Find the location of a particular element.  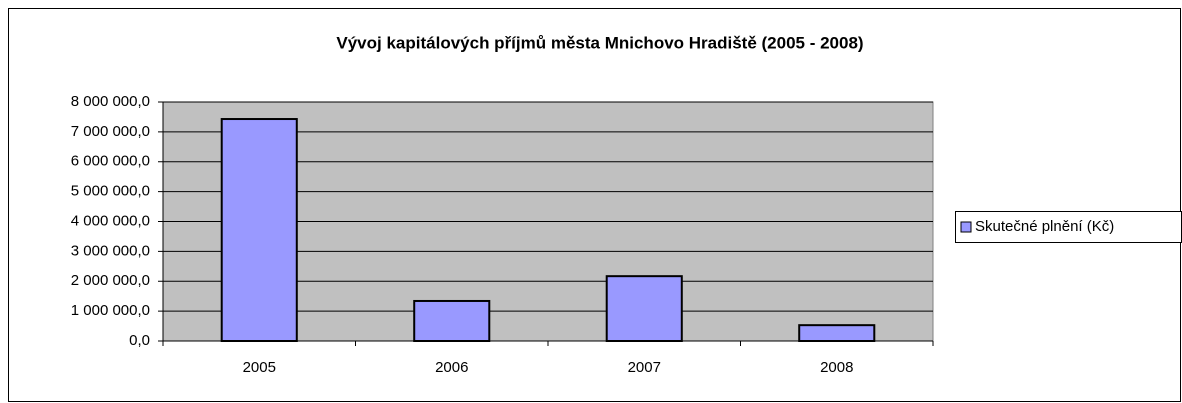

y-tick-label: 1 000 000,0 is located at coordinates (110, 310).